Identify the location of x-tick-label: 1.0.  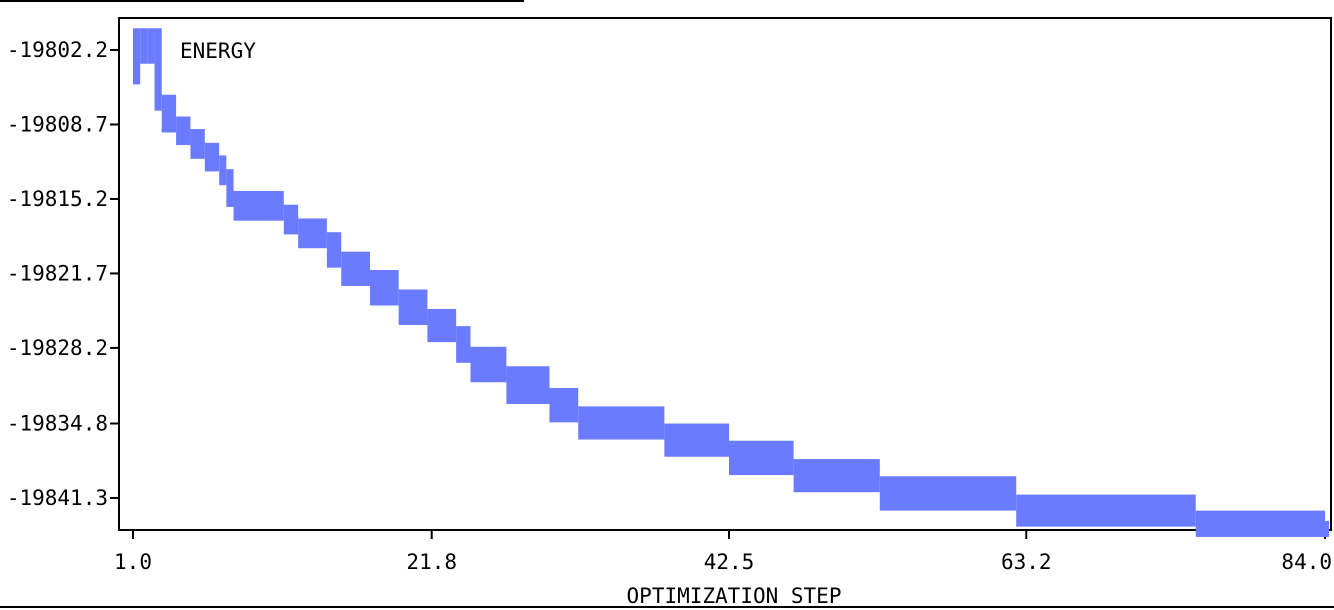
(133, 562).